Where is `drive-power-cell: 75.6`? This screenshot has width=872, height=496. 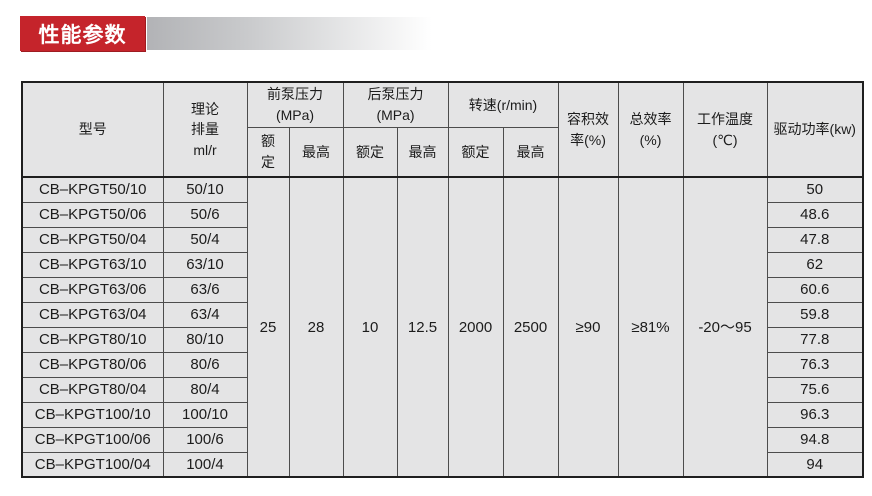
drive-power-cell: 75.6 is located at coordinates (815, 389).